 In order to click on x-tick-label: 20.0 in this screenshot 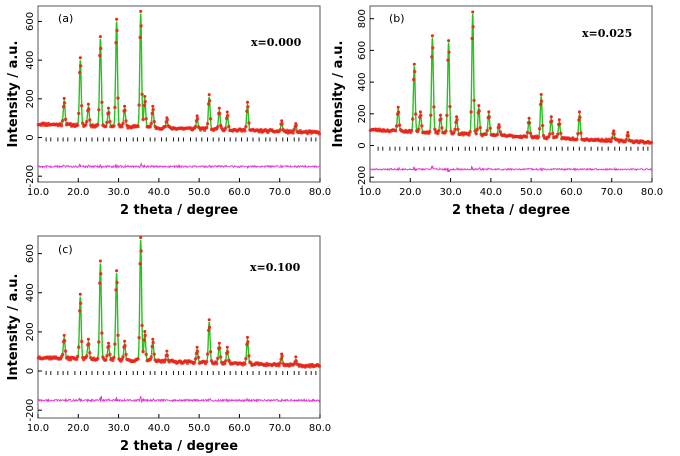, I will do `click(78, 428)`.